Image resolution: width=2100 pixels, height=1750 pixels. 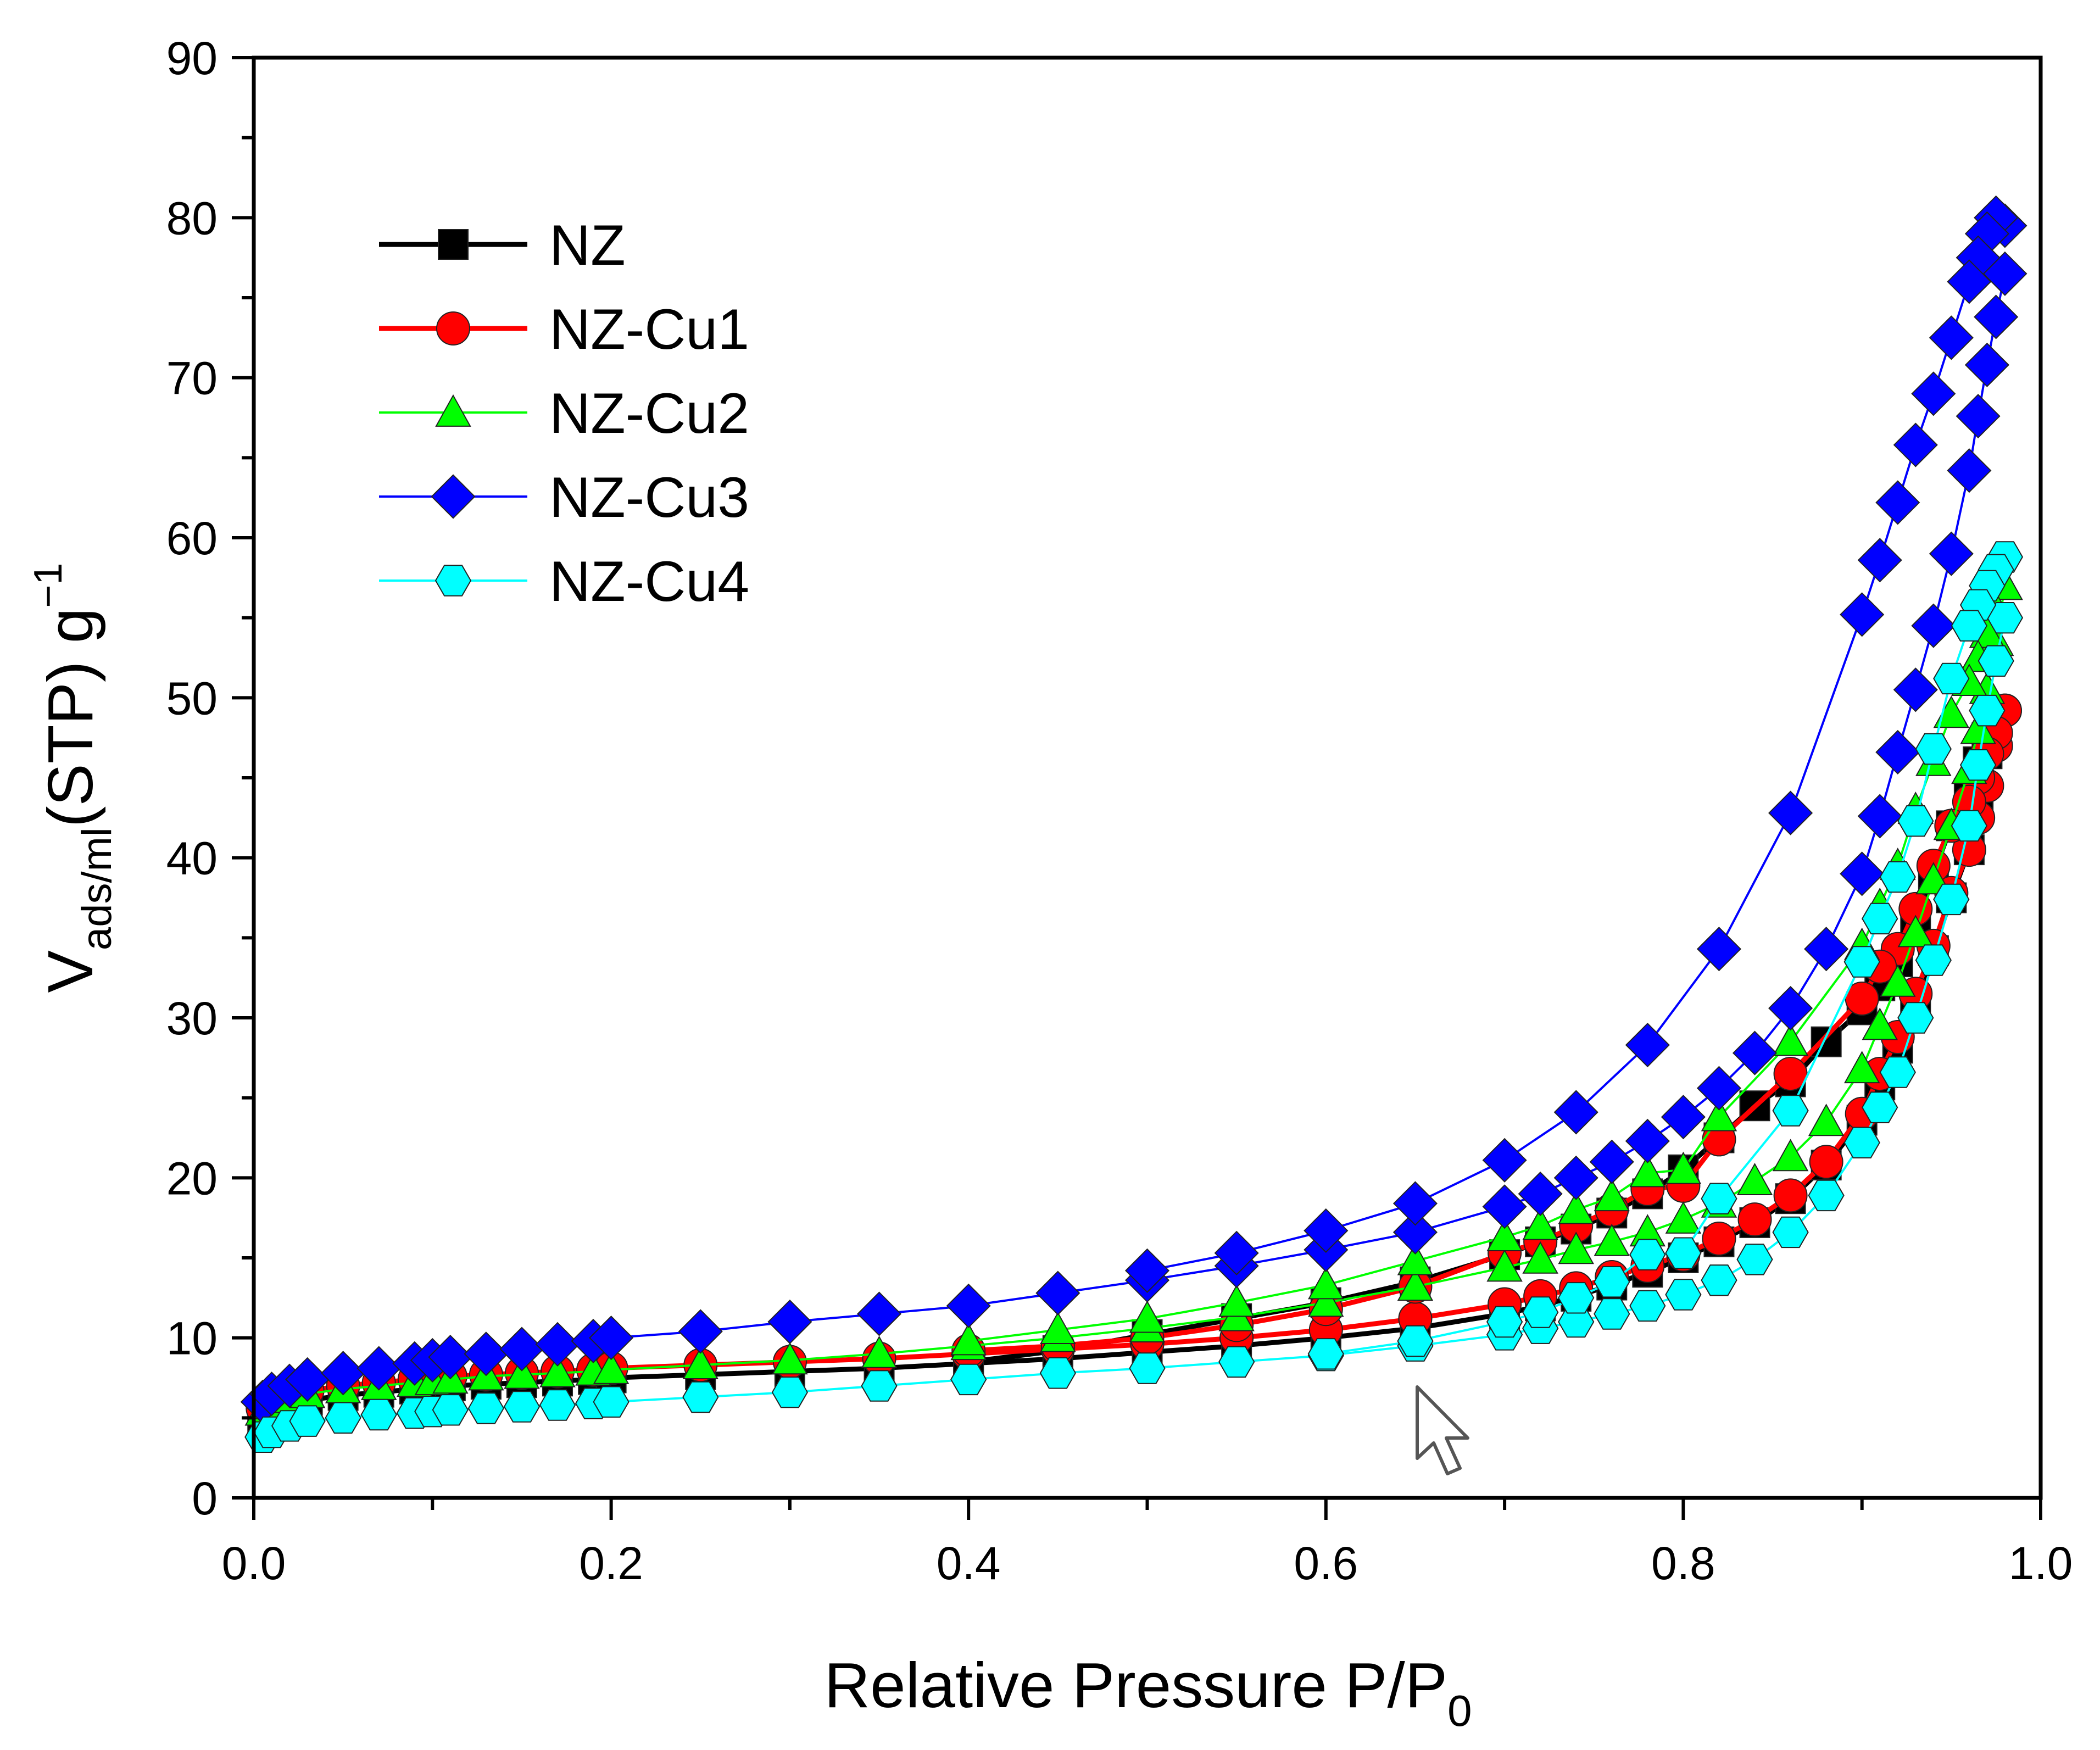 What do you see at coordinates (254, 1563) in the screenshot?
I see `x-tick-label-0: 0.0` at bounding box center [254, 1563].